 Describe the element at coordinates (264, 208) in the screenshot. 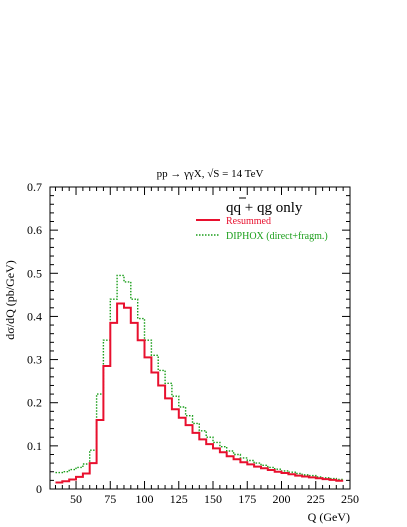

I see `process-annotation: qq + qg only` at that location.